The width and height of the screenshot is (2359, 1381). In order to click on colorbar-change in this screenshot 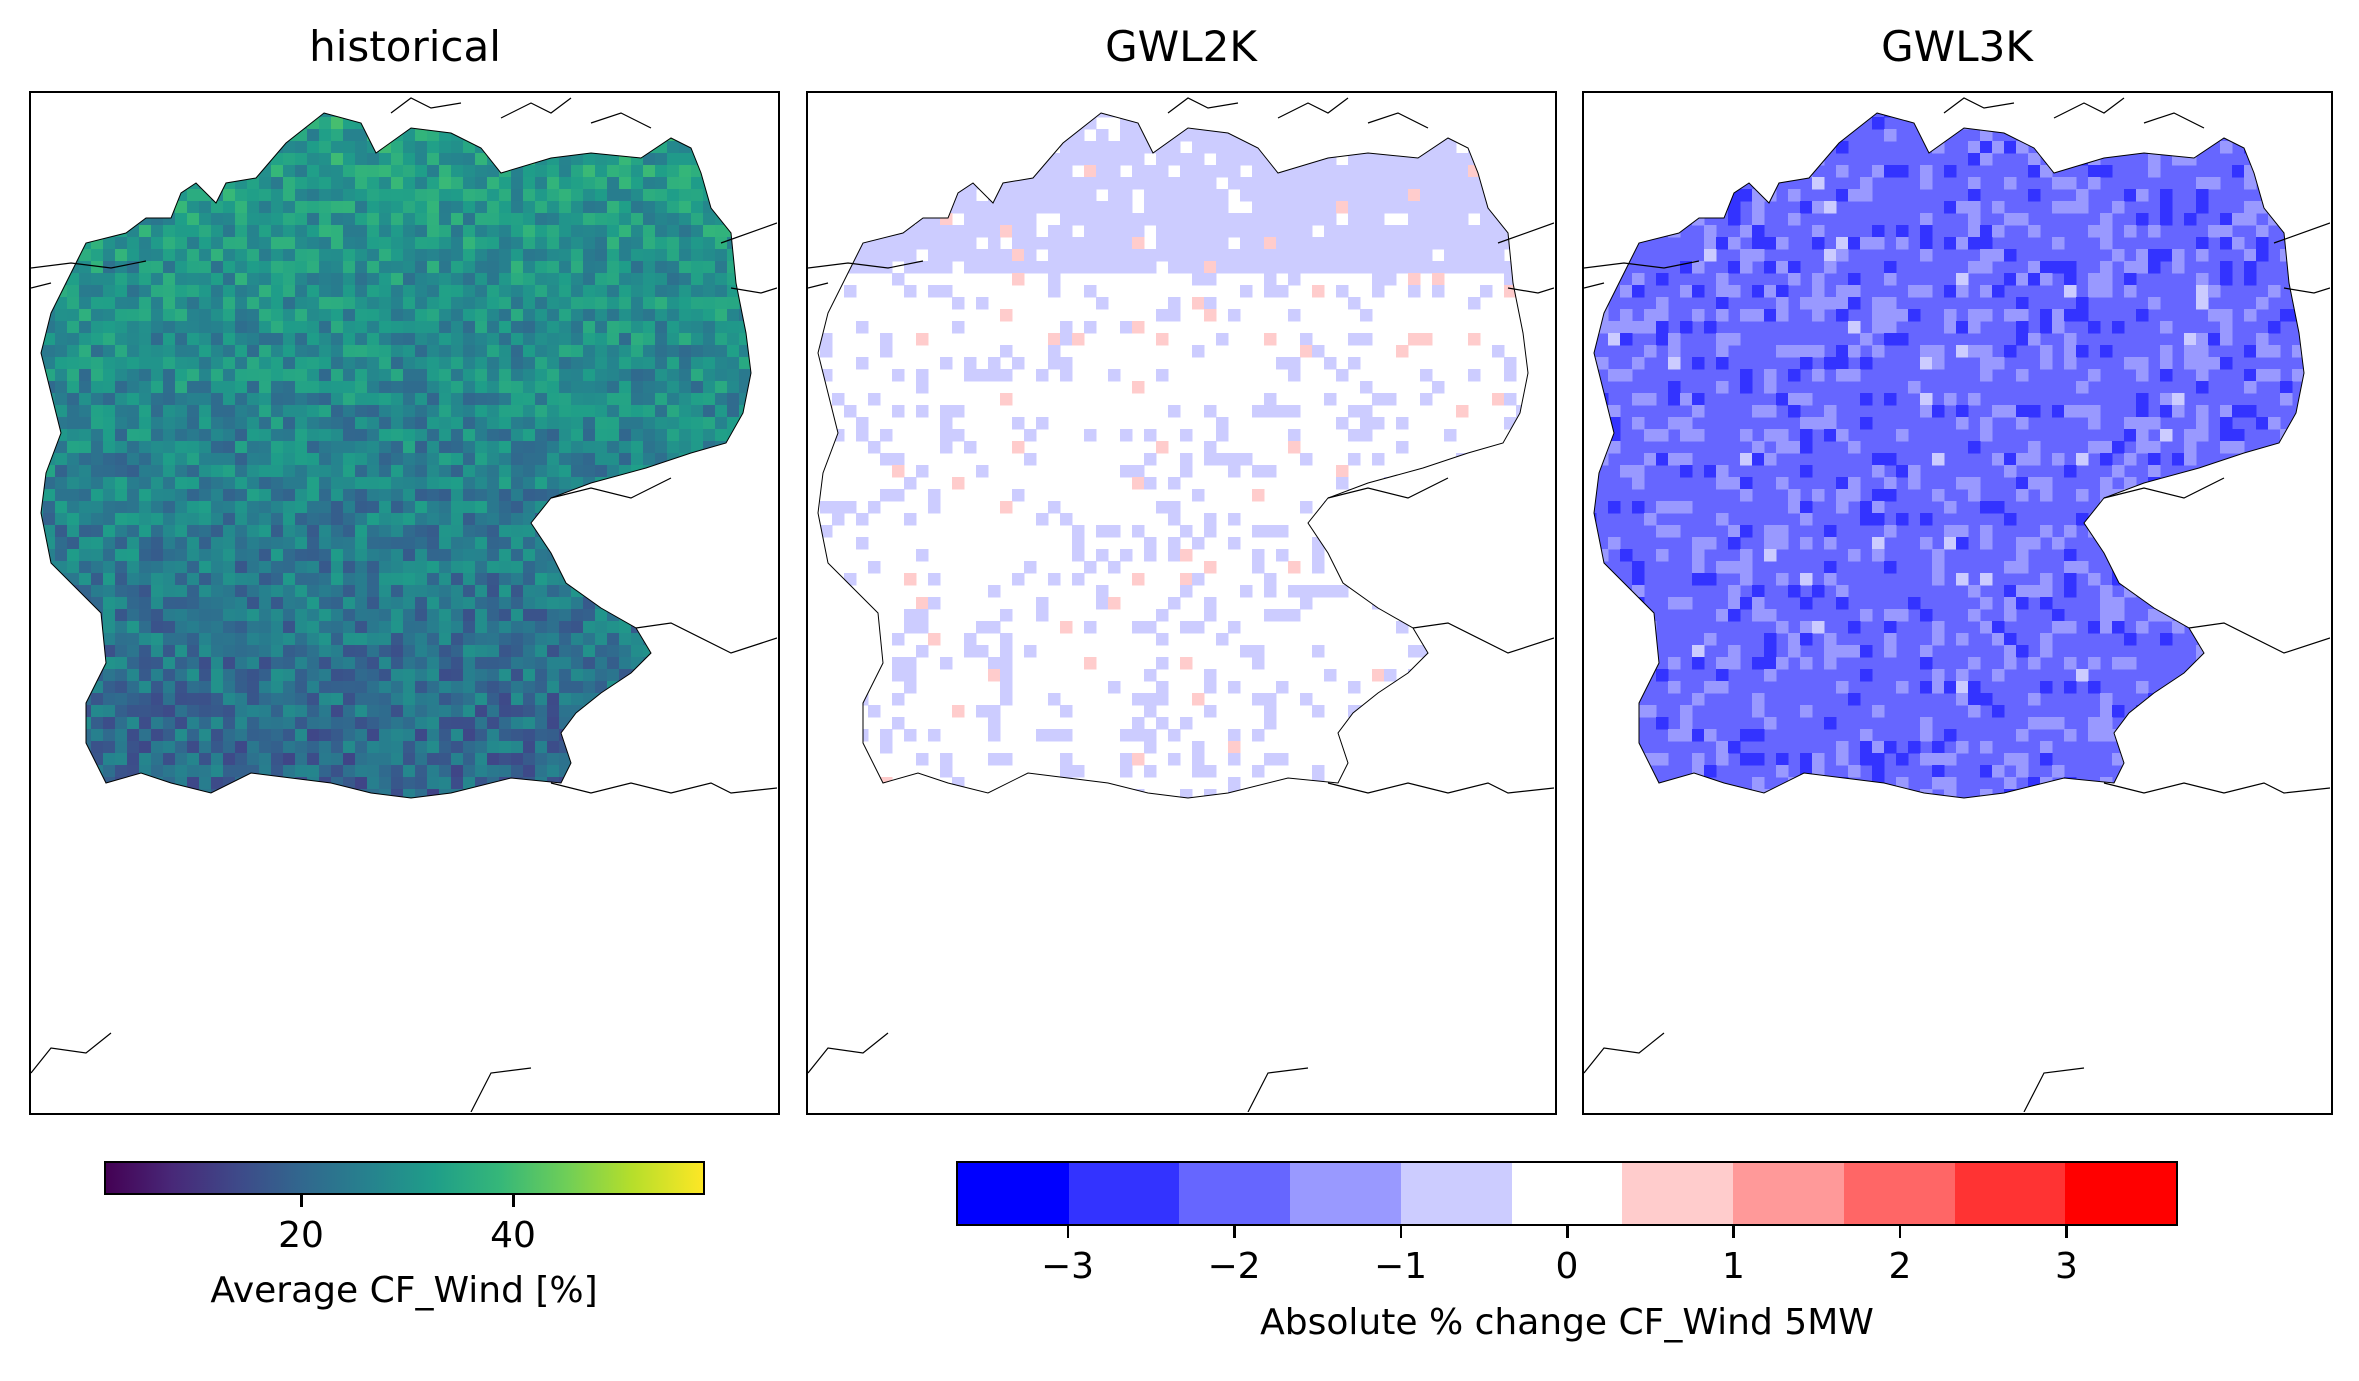, I will do `click(1567, 1193)`.